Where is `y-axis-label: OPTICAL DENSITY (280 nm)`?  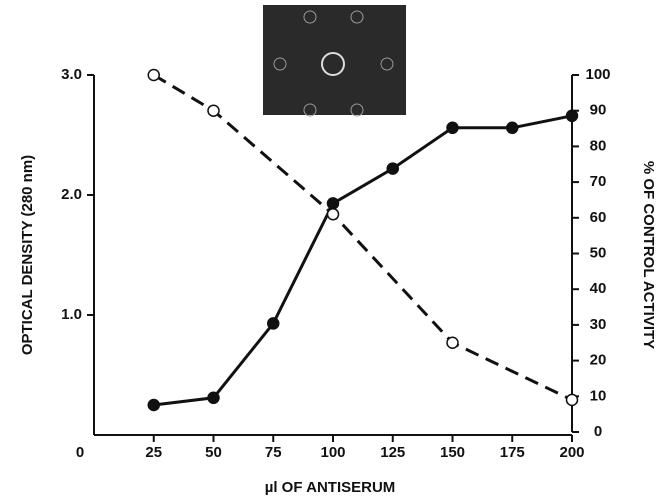 y-axis-label: OPTICAL DENSITY (280 nm) is located at coordinates (27, 255).